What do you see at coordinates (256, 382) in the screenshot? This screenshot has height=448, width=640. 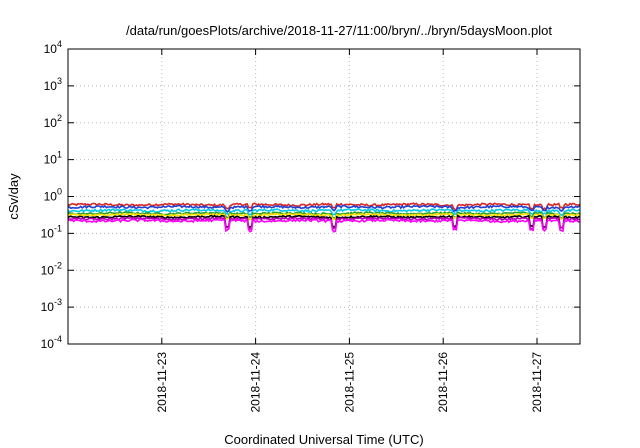 I see `x-tick-label: 2018-11-24` at bounding box center [256, 382].